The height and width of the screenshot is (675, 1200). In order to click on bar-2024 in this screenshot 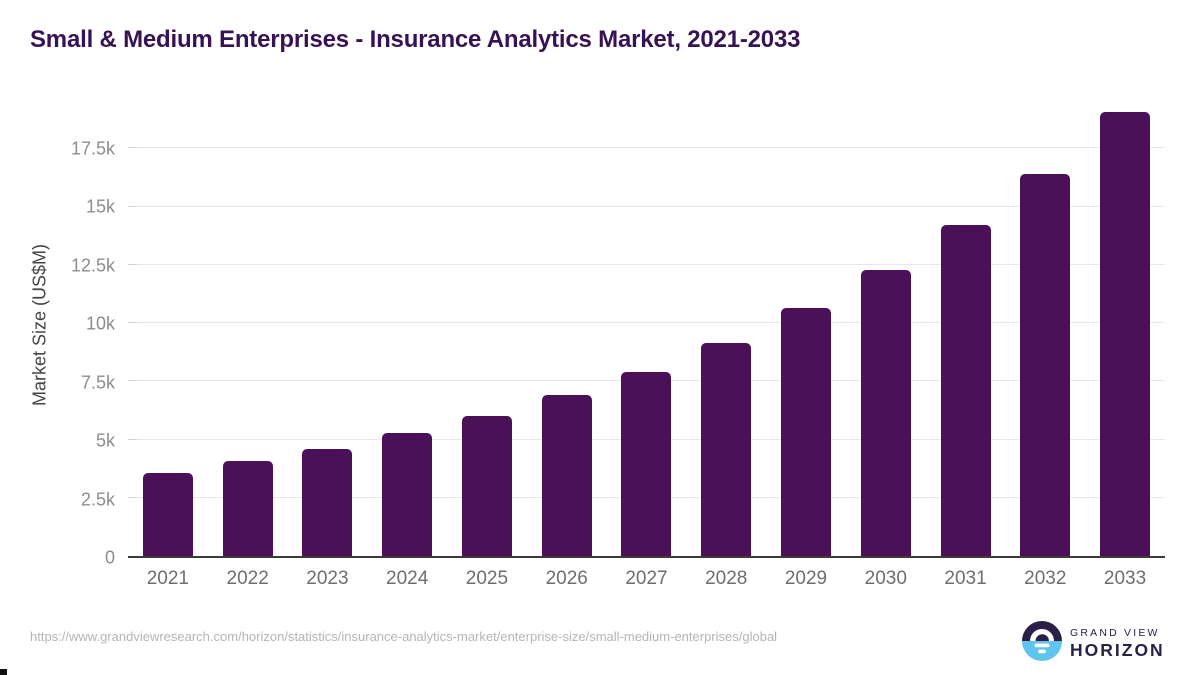, I will do `click(407, 494)`.